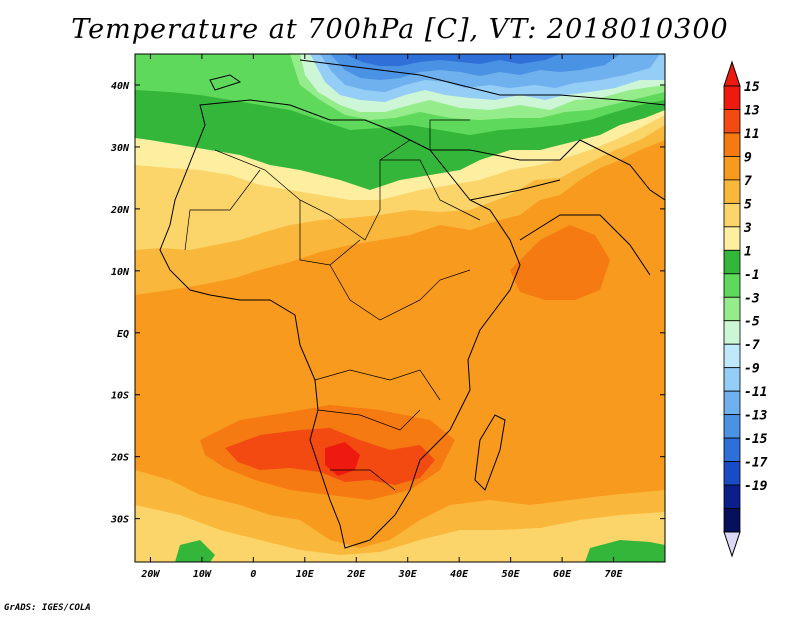 The image size is (800, 618). What do you see at coordinates (253, 574) in the screenshot?
I see `lon-tick-label: 0` at bounding box center [253, 574].